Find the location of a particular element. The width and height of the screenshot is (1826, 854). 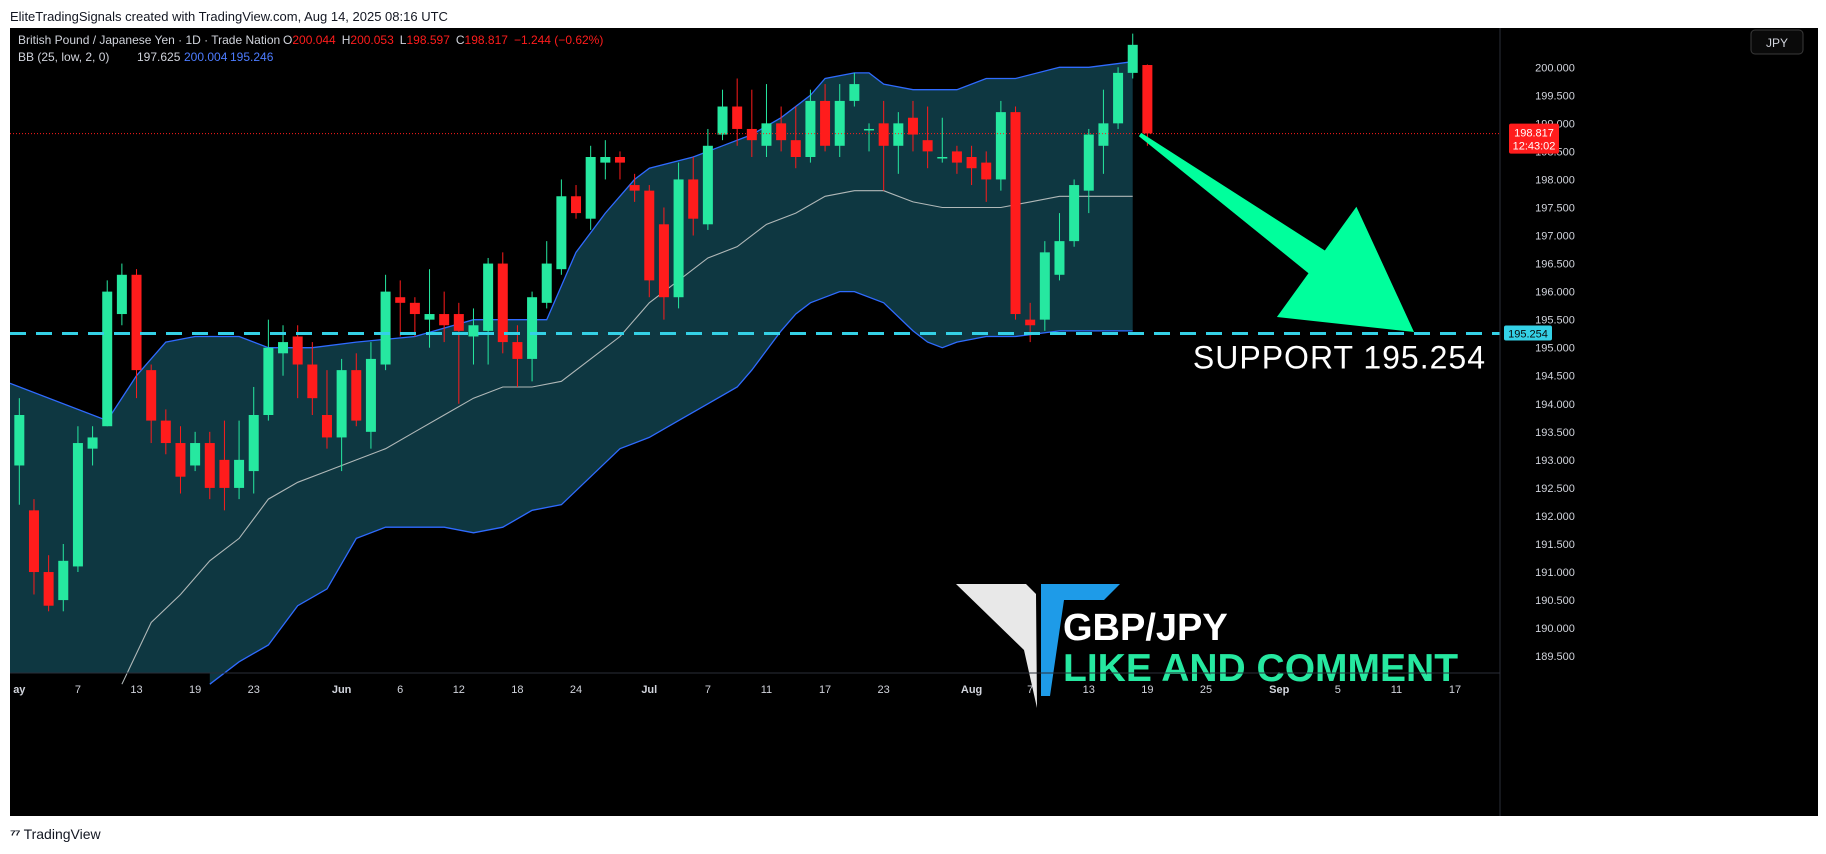

current-price-tag-value: 198.817 is located at coordinates (1534, 134).